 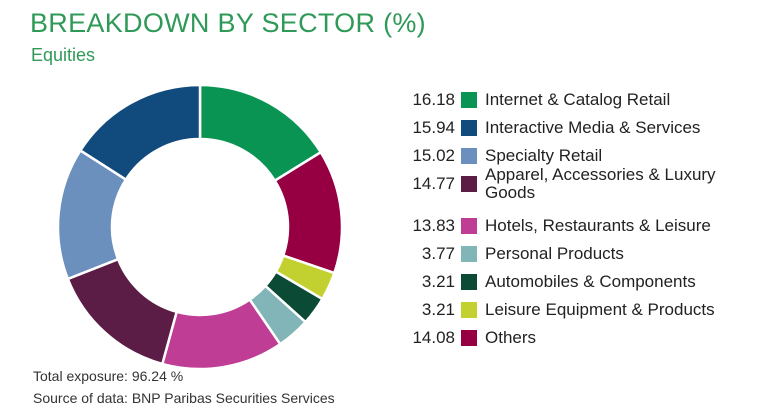 I want to click on legend-item: 16.18 Internet & Catalog Retail, so click(x=580, y=100).